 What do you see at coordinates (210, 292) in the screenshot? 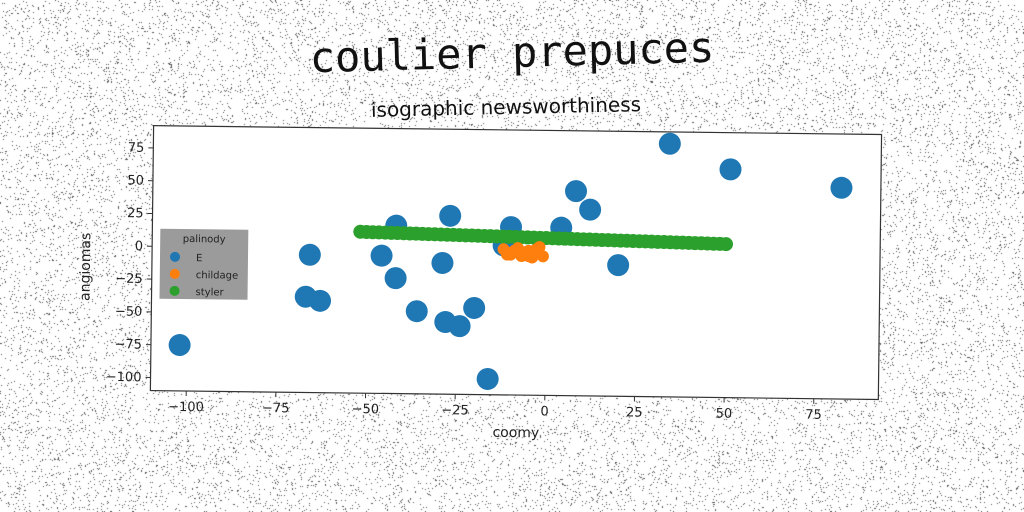
I see `legend-label-styler: styler` at bounding box center [210, 292].